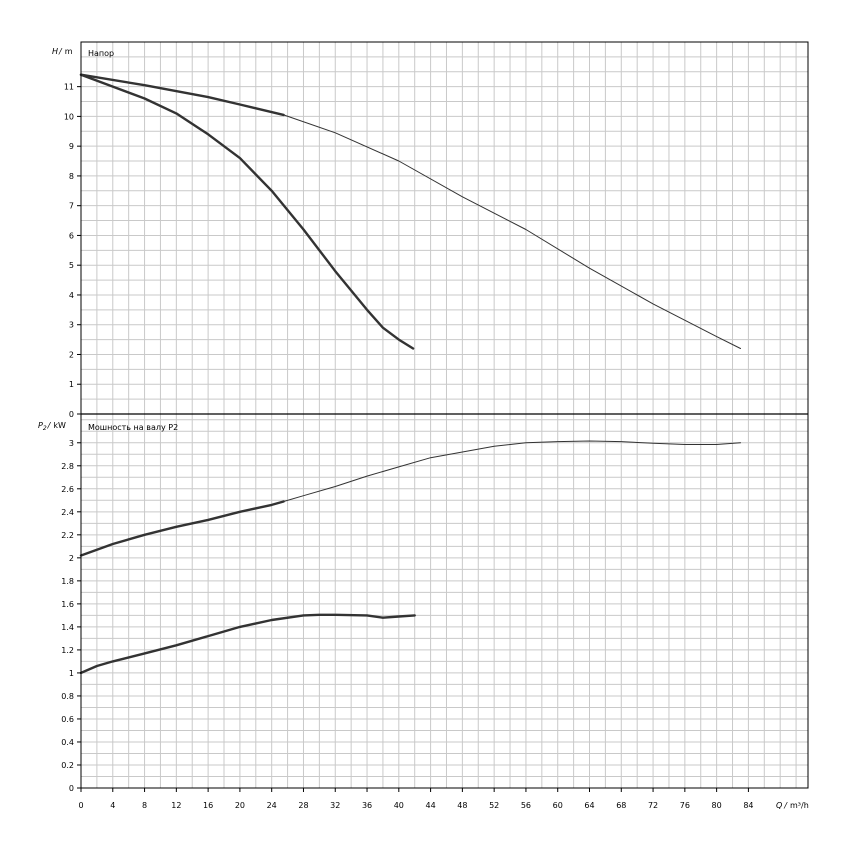  Describe the element at coordinates (67, 627) in the screenshot. I see `power-y-tick-label: 1.4` at that location.